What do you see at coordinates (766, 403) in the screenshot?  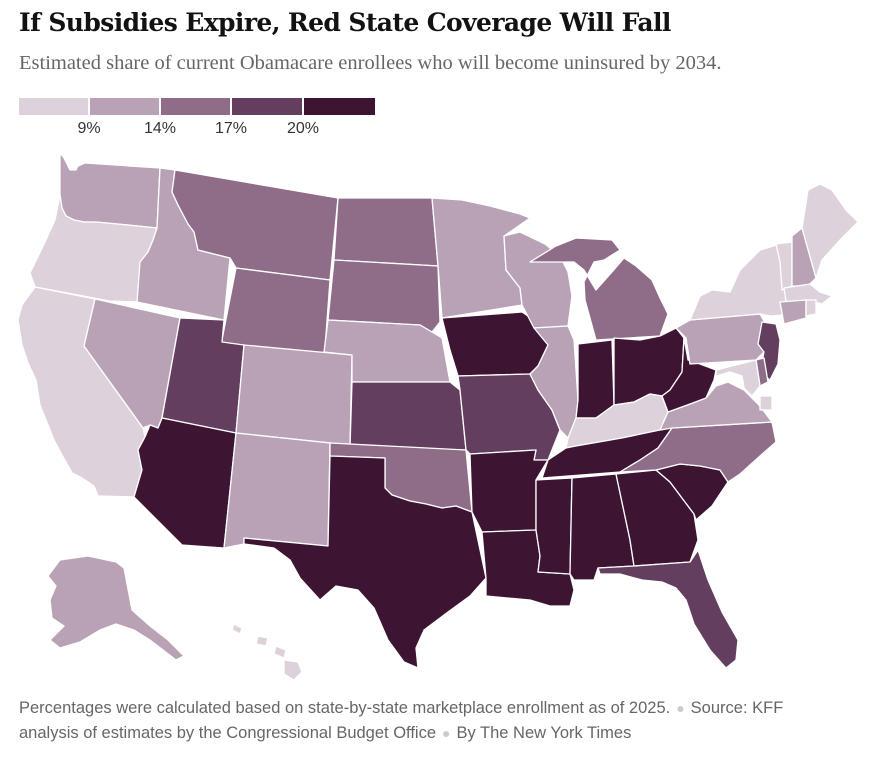 I see `state-district-of-columbia` at bounding box center [766, 403].